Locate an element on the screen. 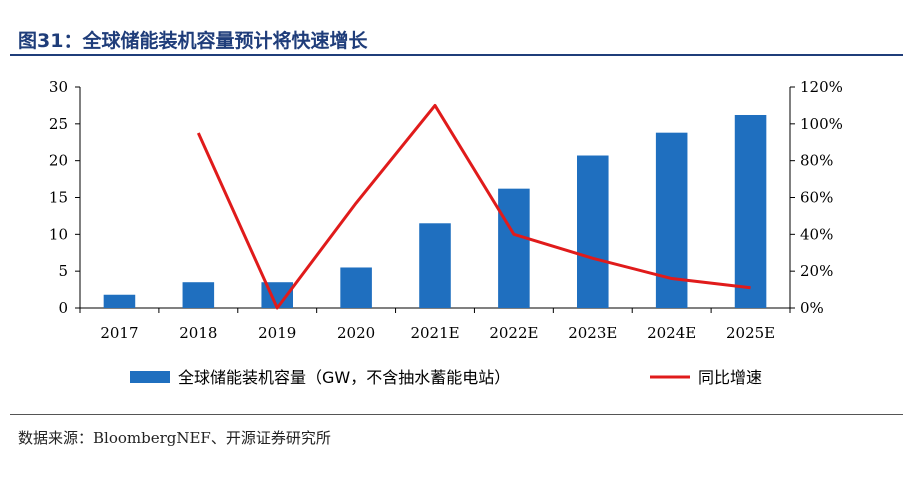 The height and width of the screenshot is (481, 913). title-divider is located at coordinates (456, 55).